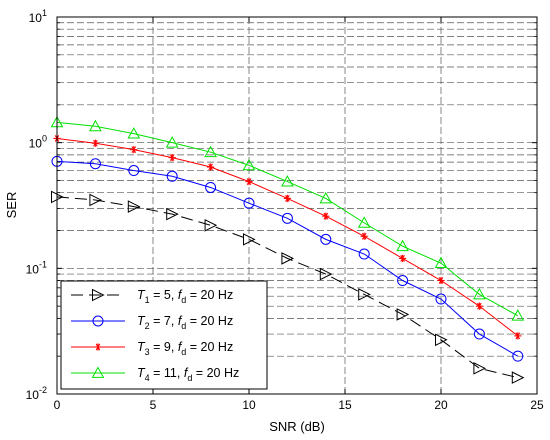 The width and height of the screenshot is (550, 440). Describe the element at coordinates (153, 405) in the screenshot. I see `x-tick-label: 5` at that location.